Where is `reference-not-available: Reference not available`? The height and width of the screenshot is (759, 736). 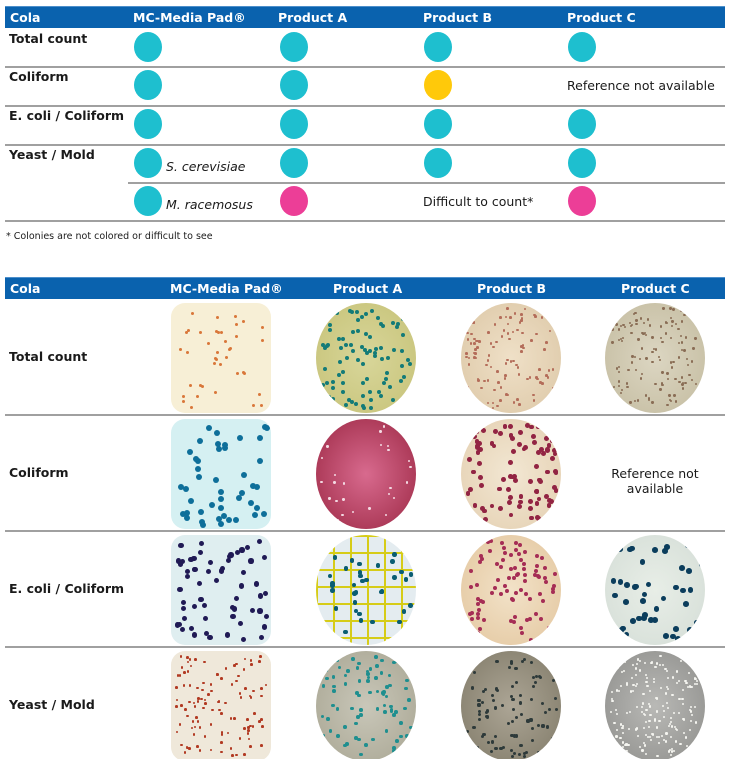 reference-not-available: Reference not available is located at coordinates (655, 481).